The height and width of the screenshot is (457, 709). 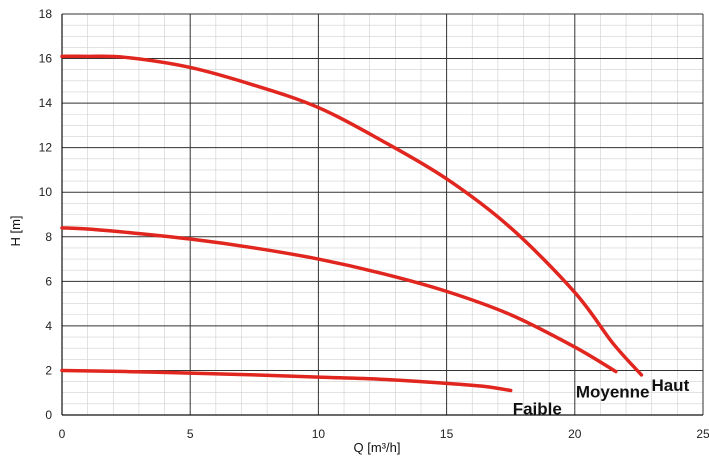 What do you see at coordinates (613, 392) in the screenshot?
I see `series-label-moyenne: Moyenne` at bounding box center [613, 392].